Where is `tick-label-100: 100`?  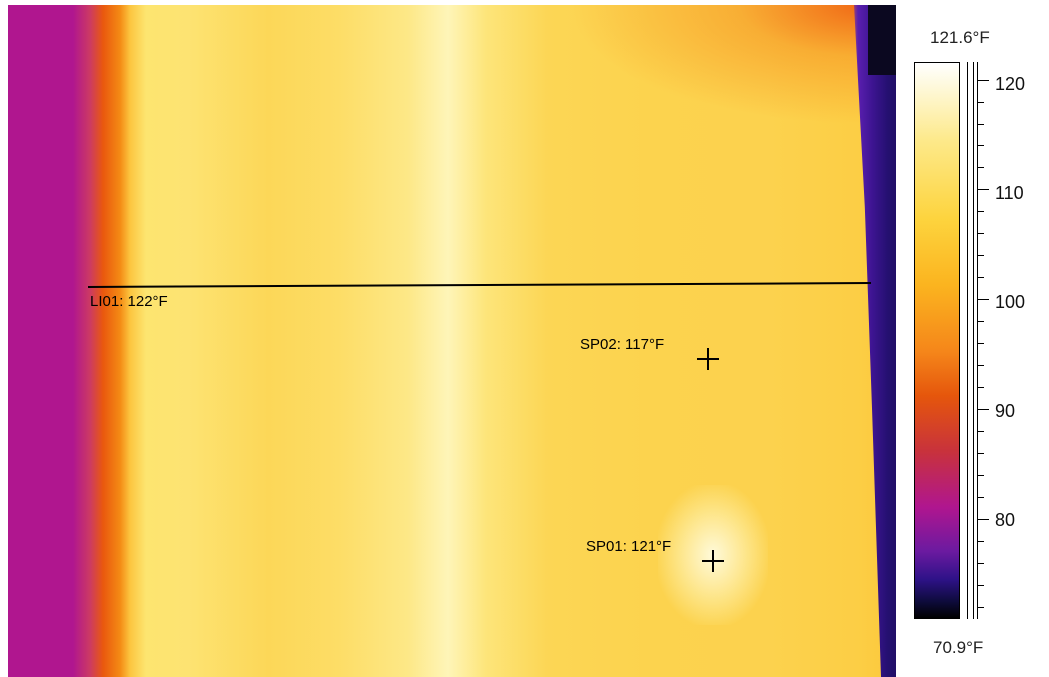
tick-label-100: 100 is located at coordinates (1010, 302).